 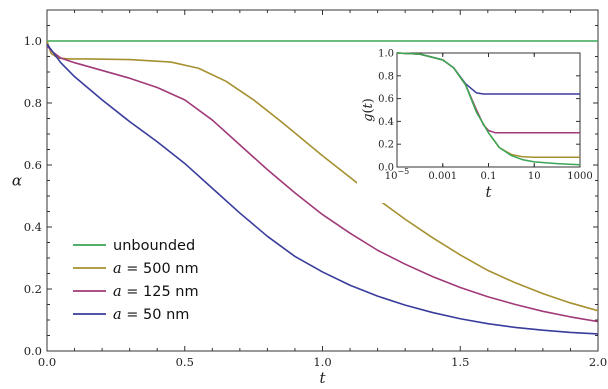 I want to click on inset-y-title-t: t, so click(x=368, y=105).